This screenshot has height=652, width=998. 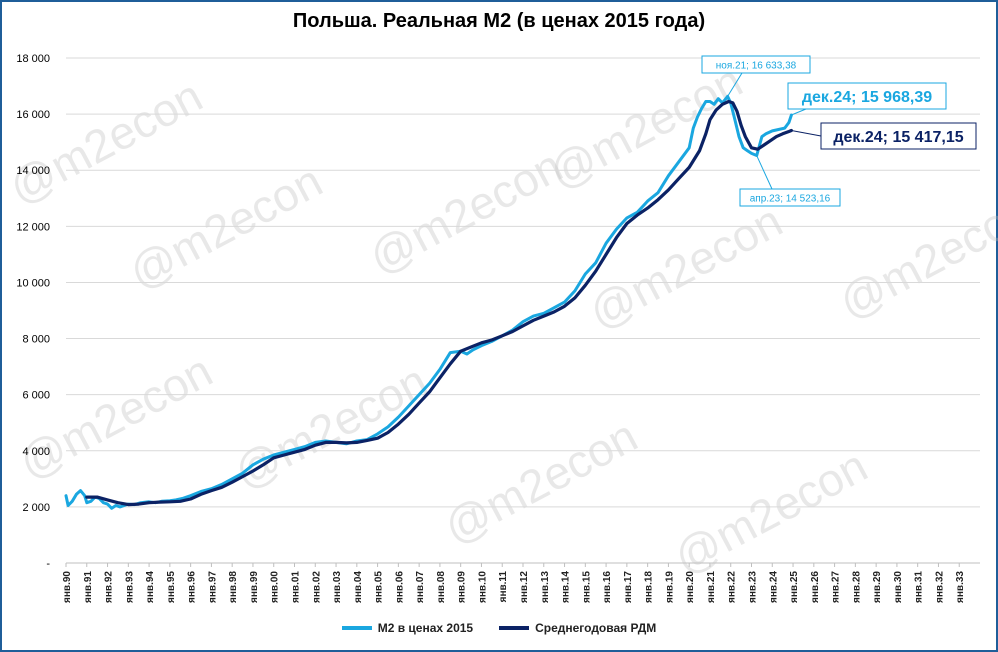 What do you see at coordinates (171, 587) in the screenshot?
I see `x-tick-label-5: янв.95` at bounding box center [171, 587].